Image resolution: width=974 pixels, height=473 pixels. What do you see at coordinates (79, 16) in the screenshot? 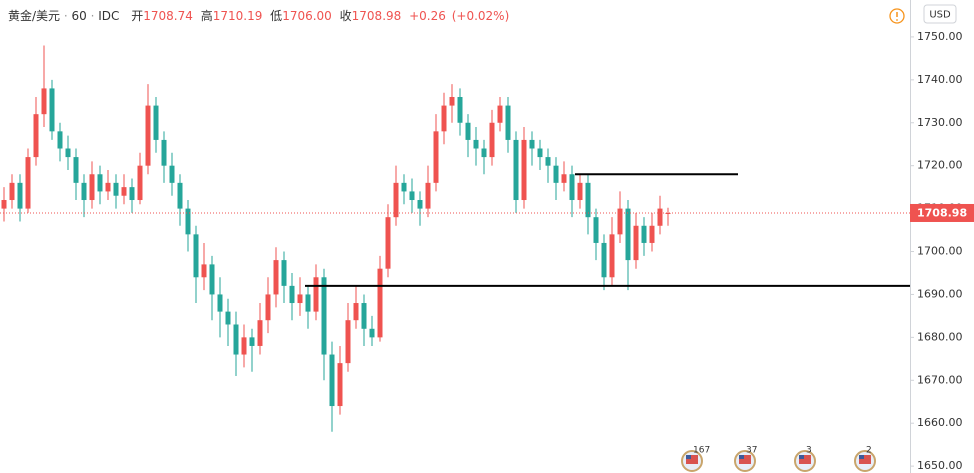
I see `interval: 60` at bounding box center [79, 16].